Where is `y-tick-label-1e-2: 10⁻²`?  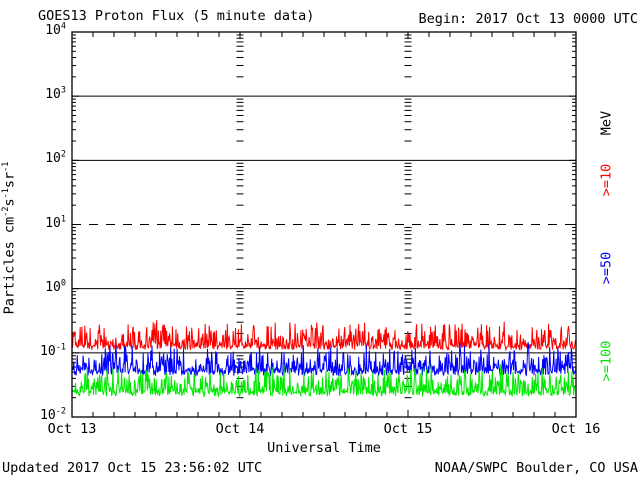
y-tick-label-1e-2: 10⁻² is located at coordinates (53, 414).